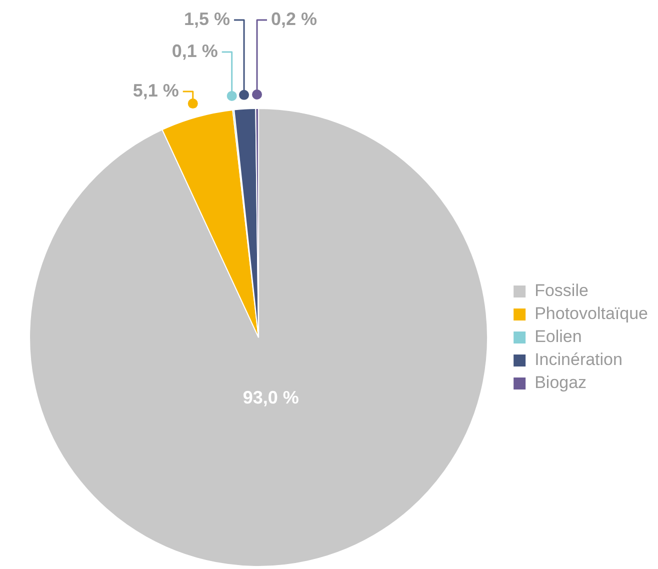  I want to click on legend-label: Biogaz, so click(560, 382).